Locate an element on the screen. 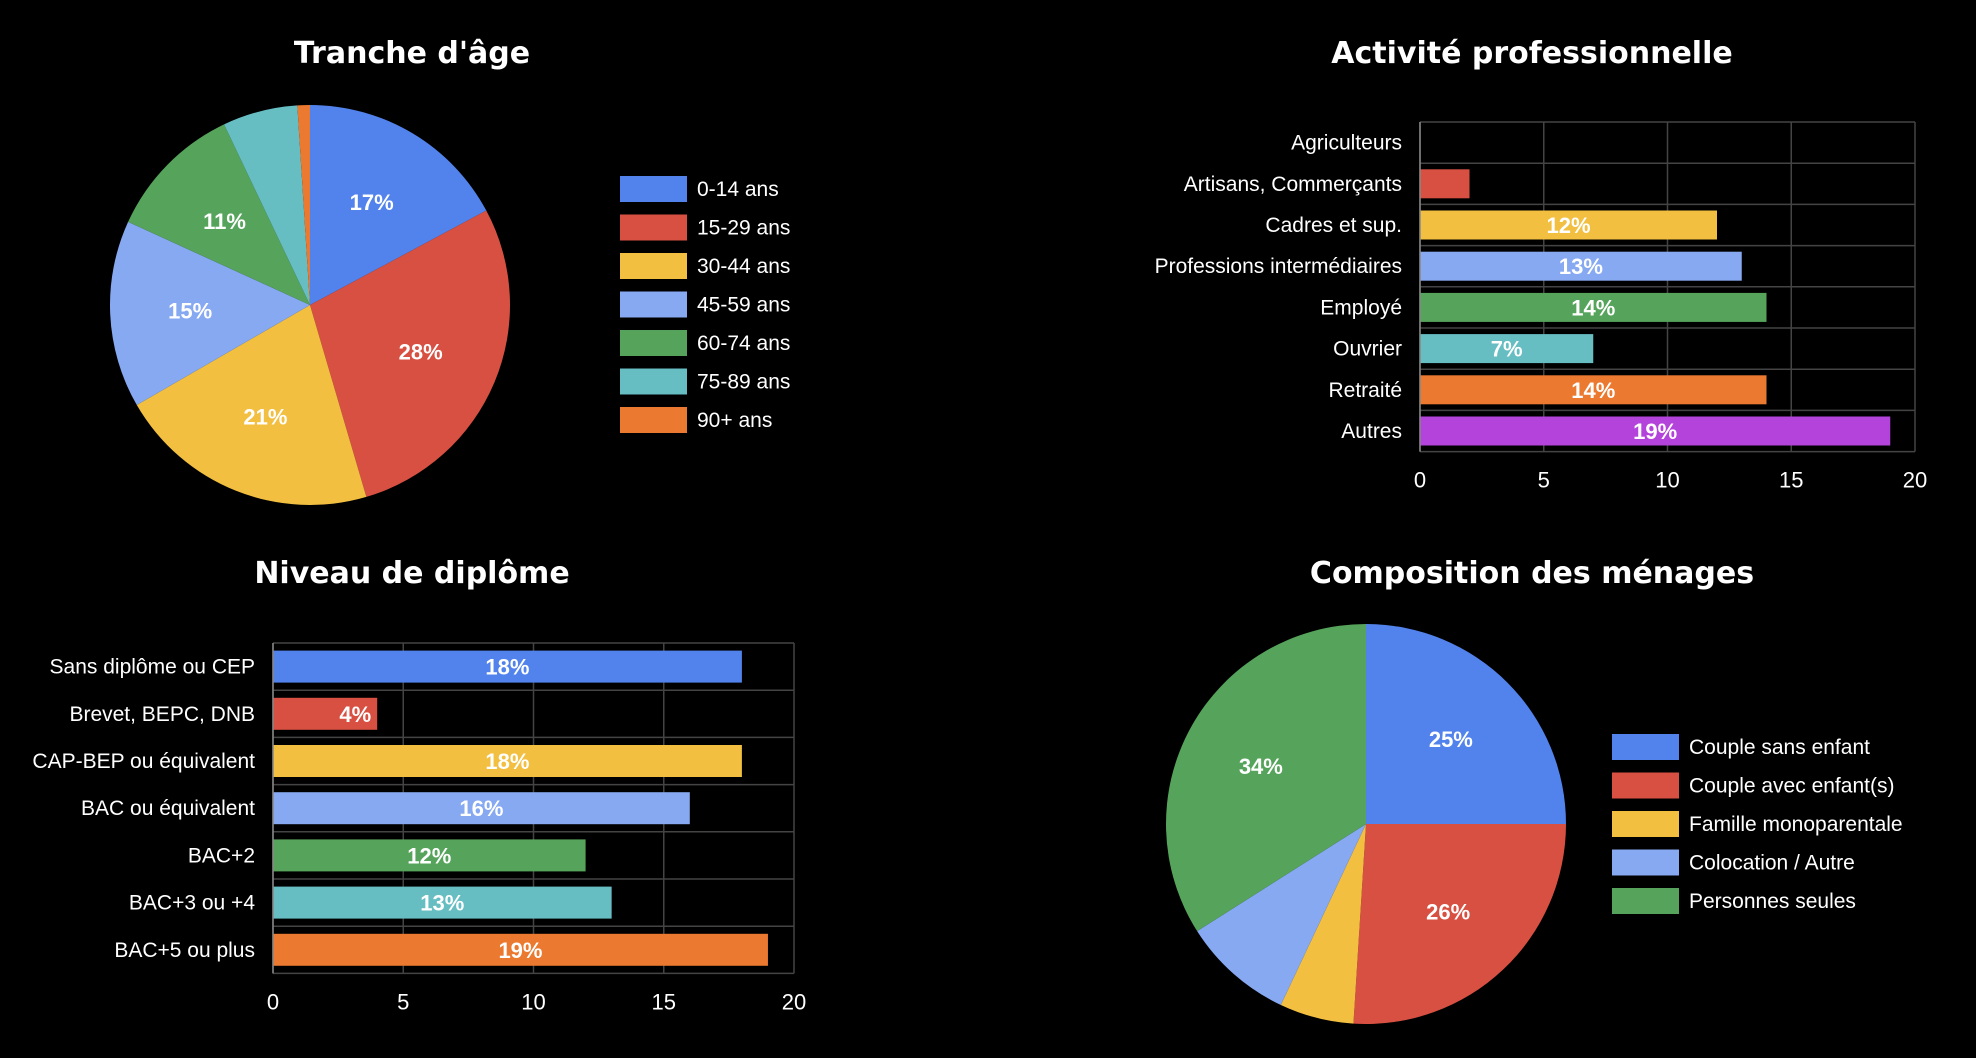 This screenshot has height=1058, width=1976. legend-swatch-famille-monoparentale is located at coordinates (1645, 824).